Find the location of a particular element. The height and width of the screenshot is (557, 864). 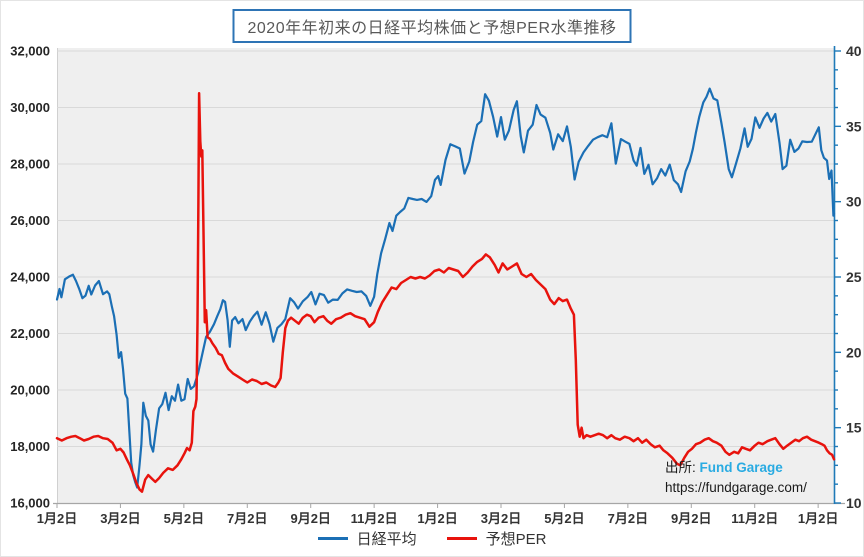

legend-label-per: 予想PER is located at coordinates (516, 539).